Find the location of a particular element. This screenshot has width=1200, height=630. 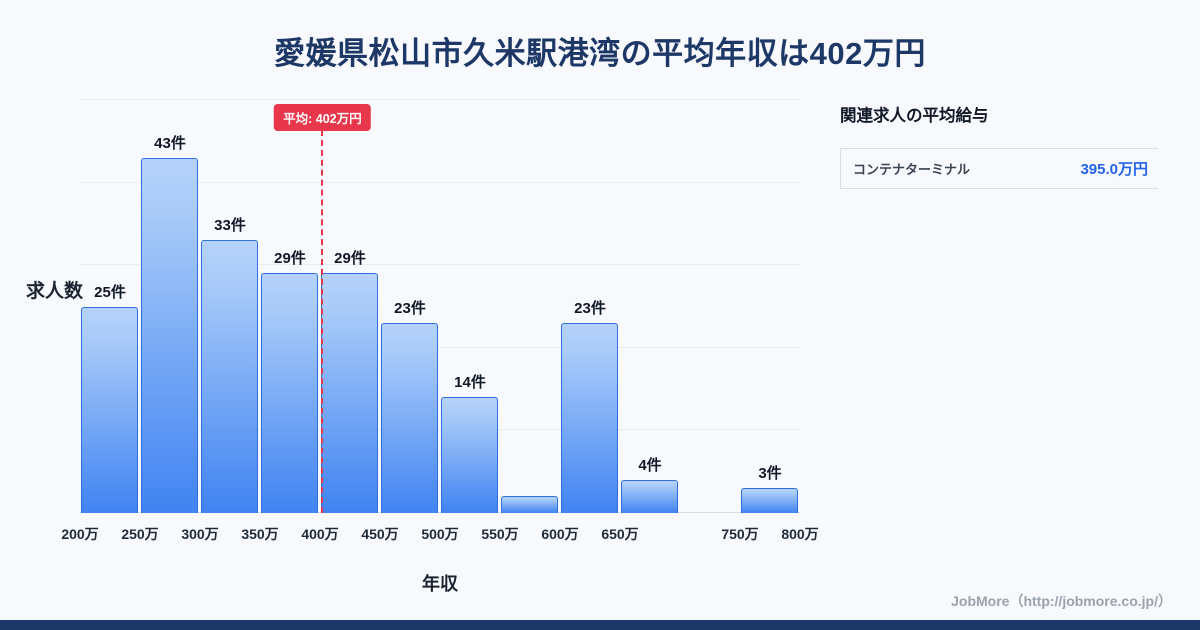

x-tick-label: 500万 is located at coordinates (440, 534).